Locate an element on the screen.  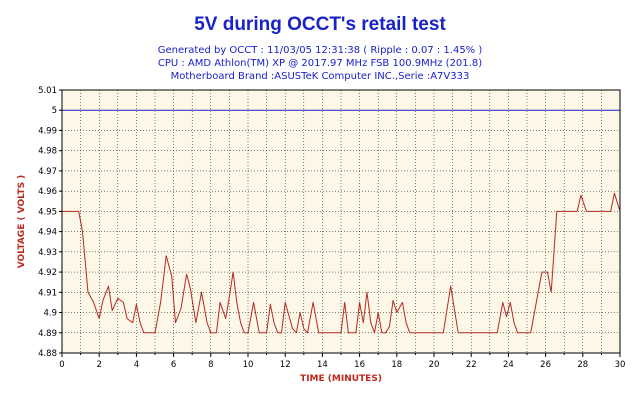
x-axis-label: TIME (MINUTES) is located at coordinates (341, 379).